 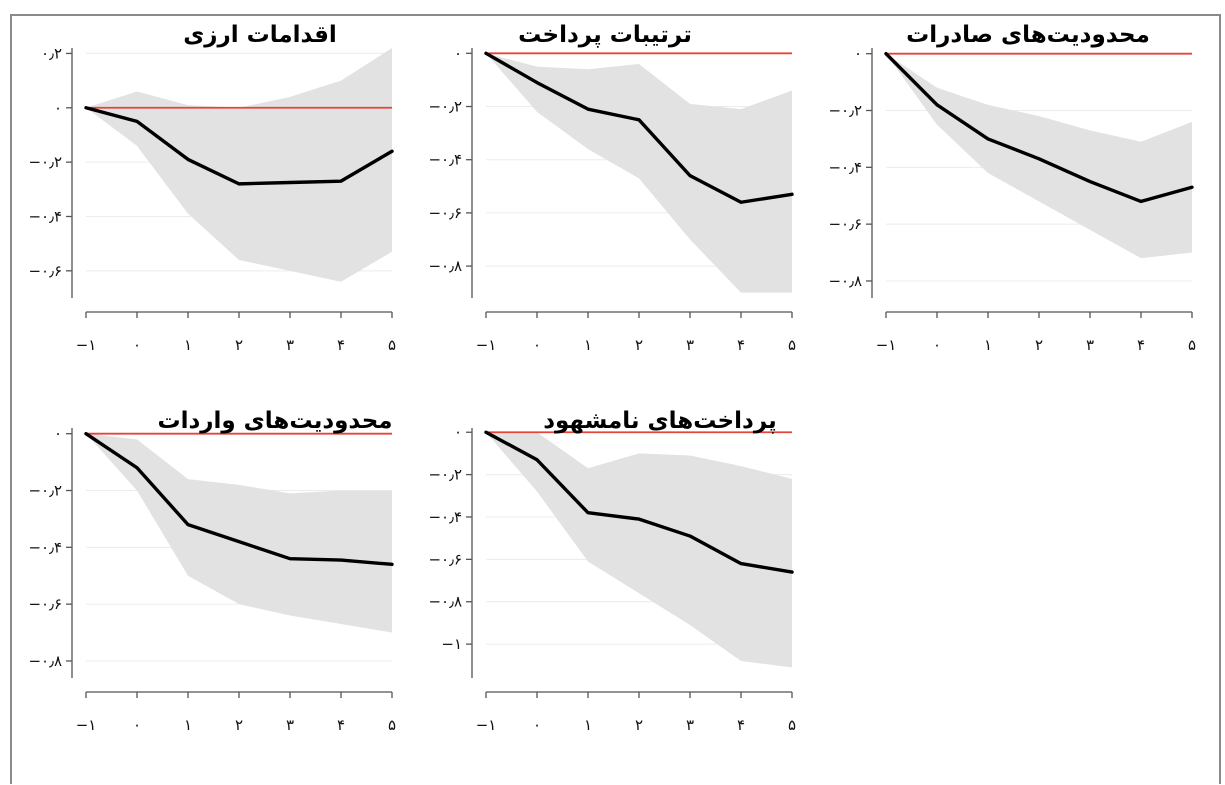 What do you see at coordinates (1028, 35) in the screenshot?
I see `panel-title: محدودیت‌های صادرات` at bounding box center [1028, 35].